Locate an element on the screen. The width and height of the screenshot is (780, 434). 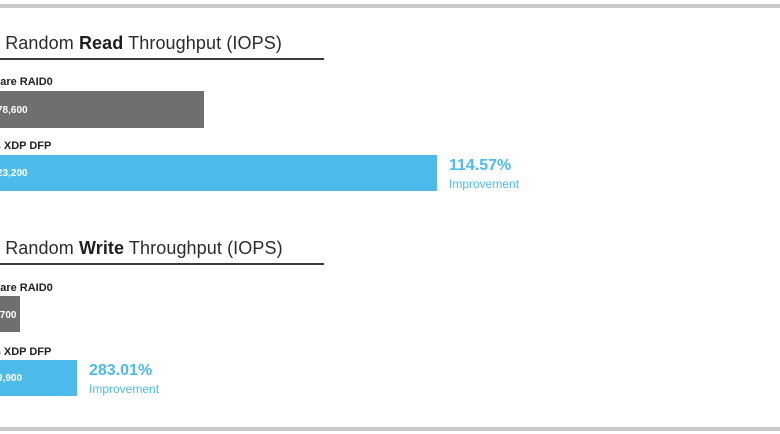
read-title-bold: Read is located at coordinates (101, 43).